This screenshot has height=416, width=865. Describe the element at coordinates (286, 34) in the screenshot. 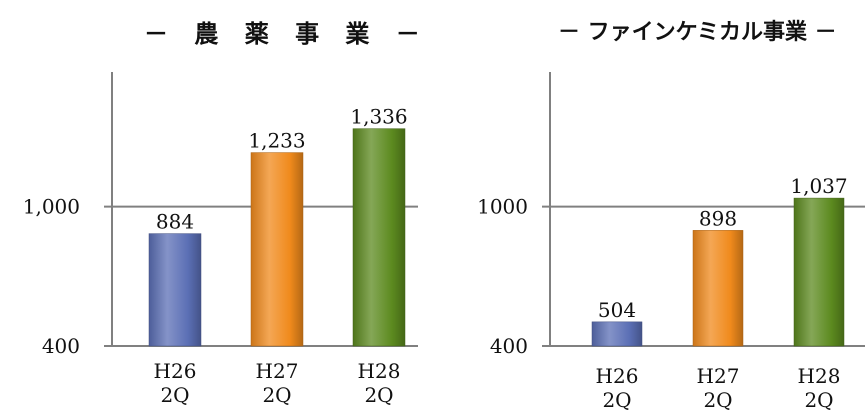

I see `agro-chart-title: － 農 薬 事 業 －` at that location.